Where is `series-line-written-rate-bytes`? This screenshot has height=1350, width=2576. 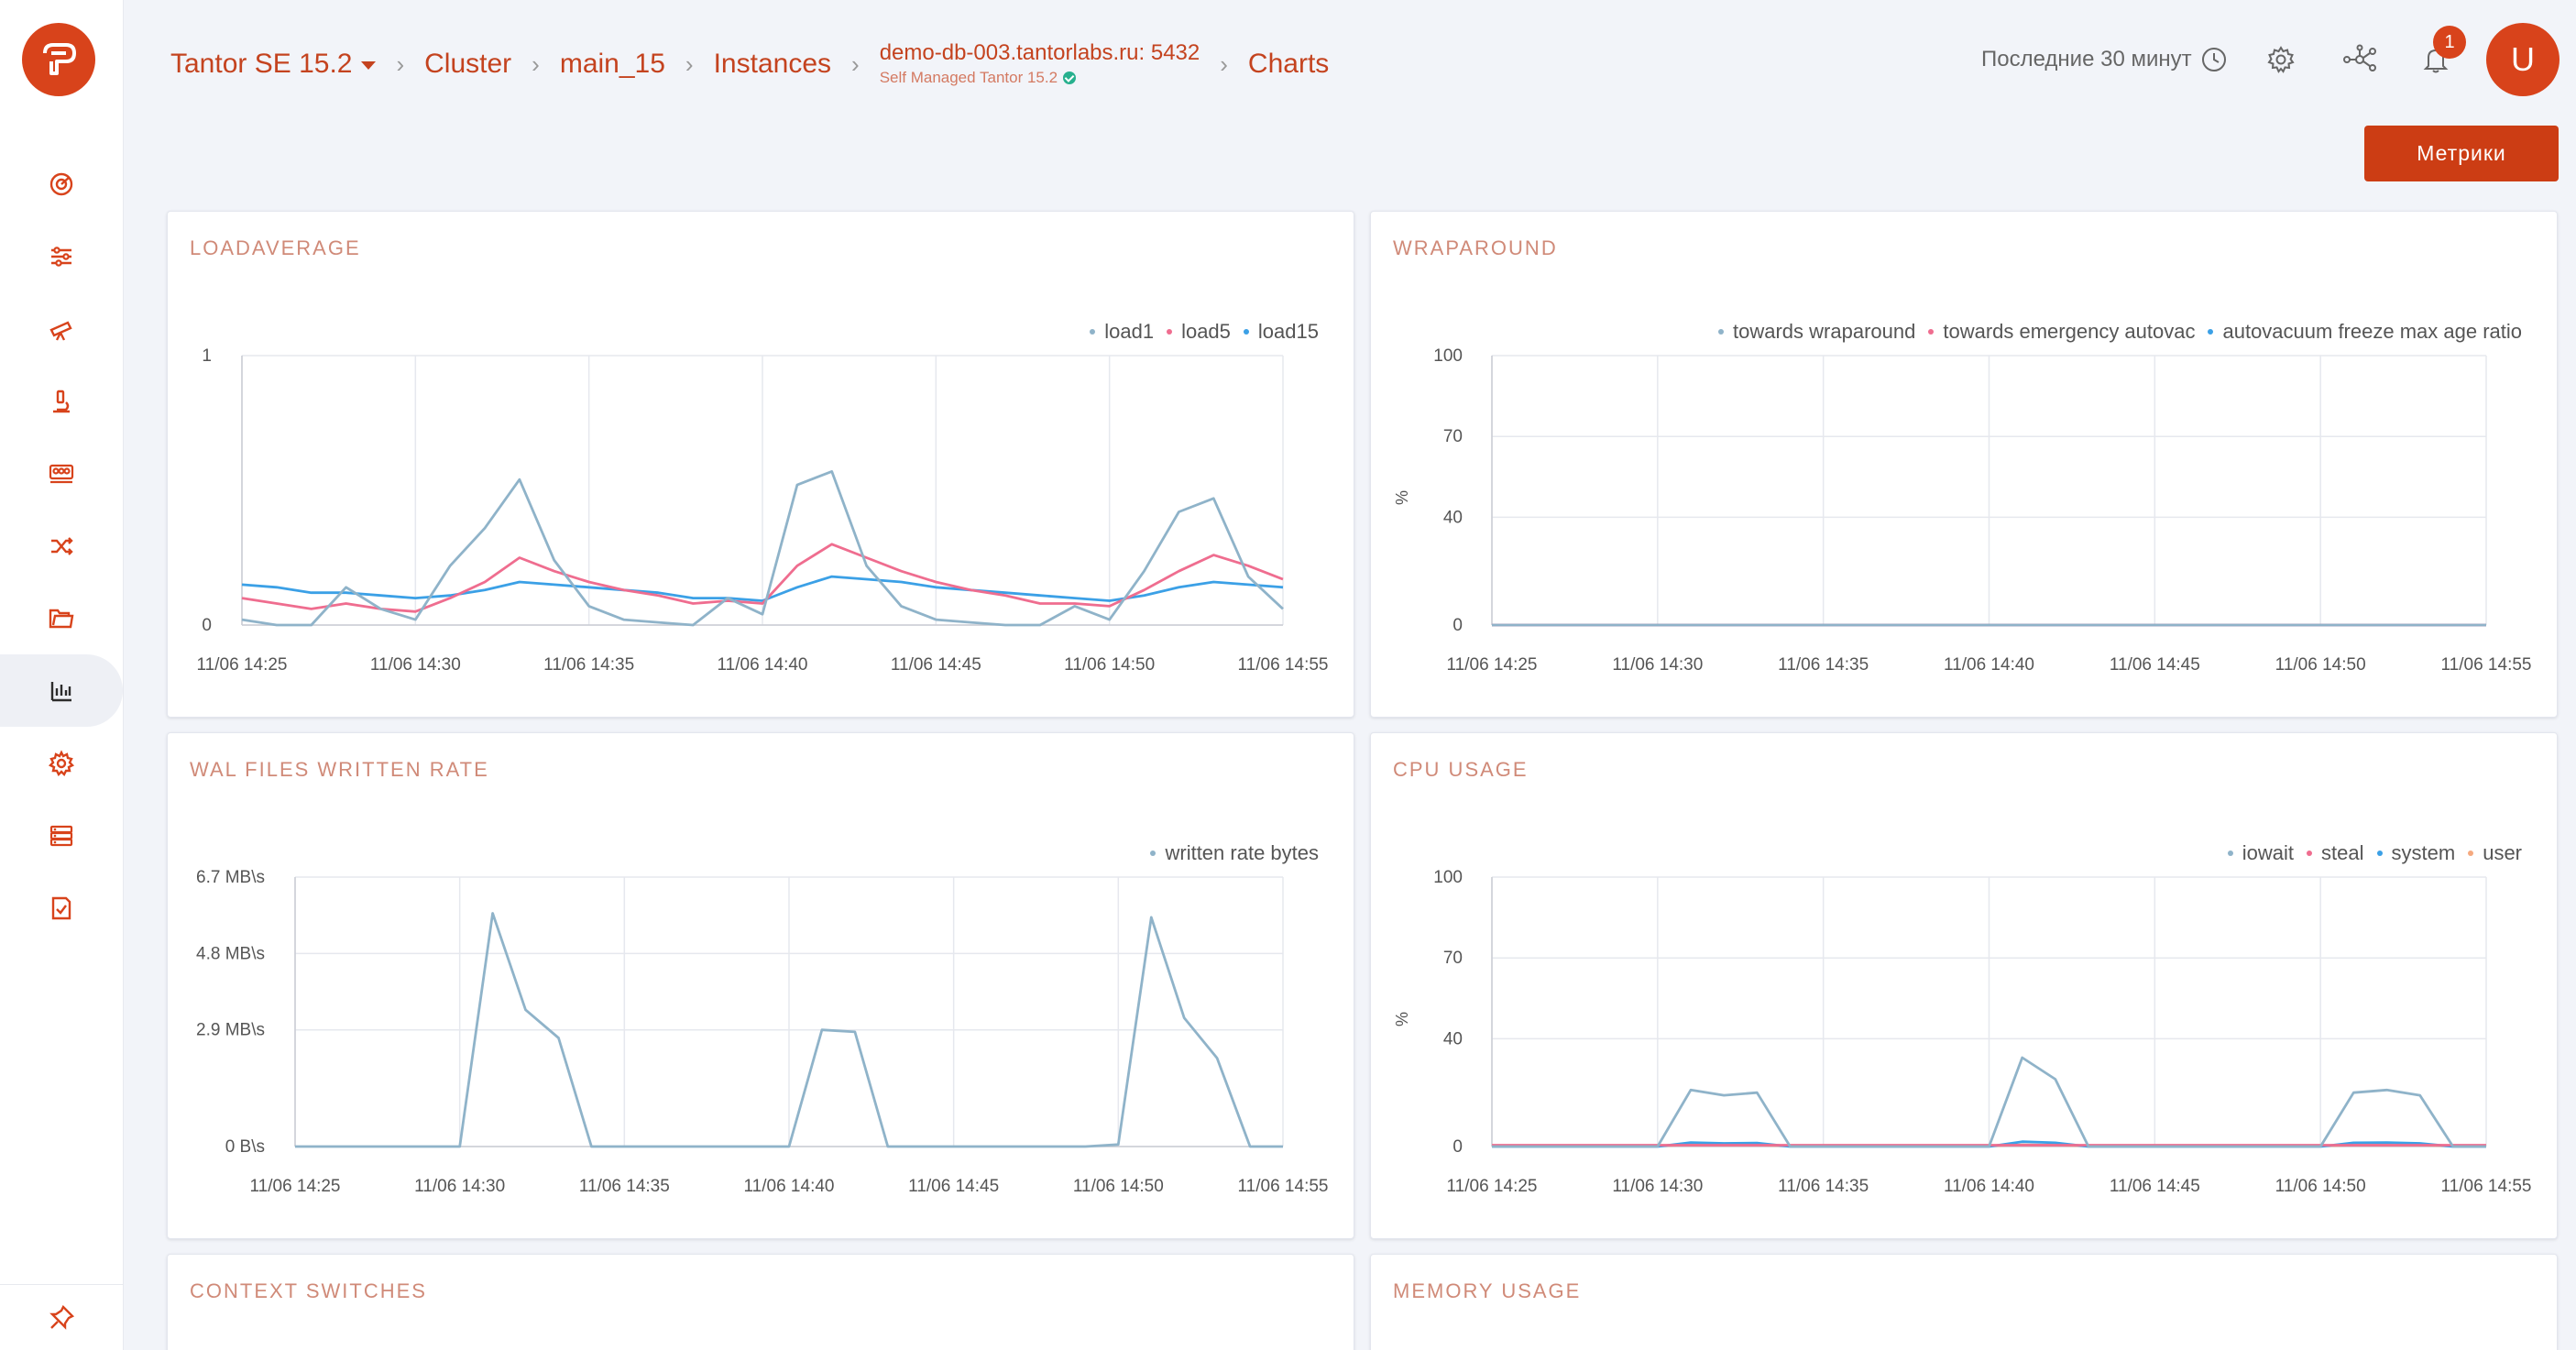 series-line-written-rate-bytes is located at coordinates (789, 1030).